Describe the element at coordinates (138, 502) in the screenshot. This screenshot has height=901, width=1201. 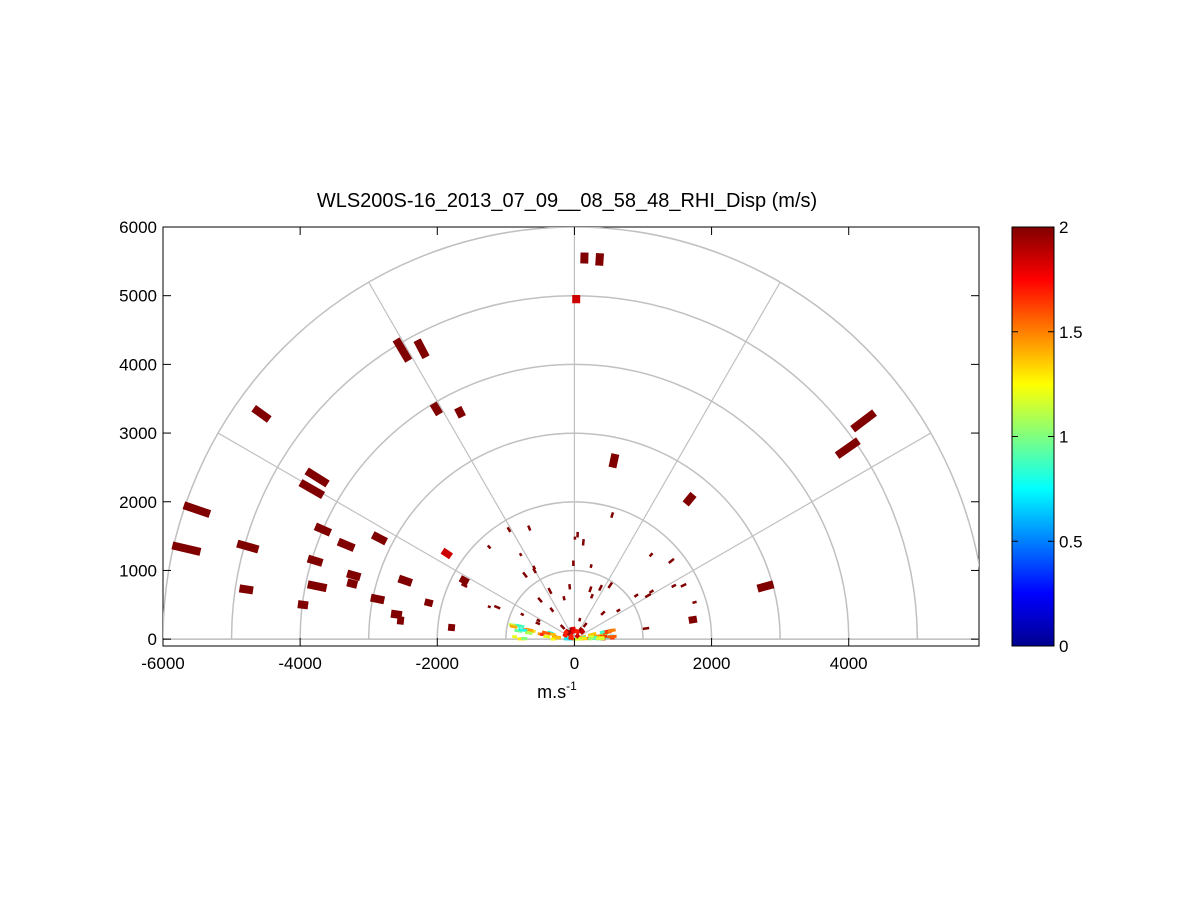
I see `y-tick-label: 2000` at that location.